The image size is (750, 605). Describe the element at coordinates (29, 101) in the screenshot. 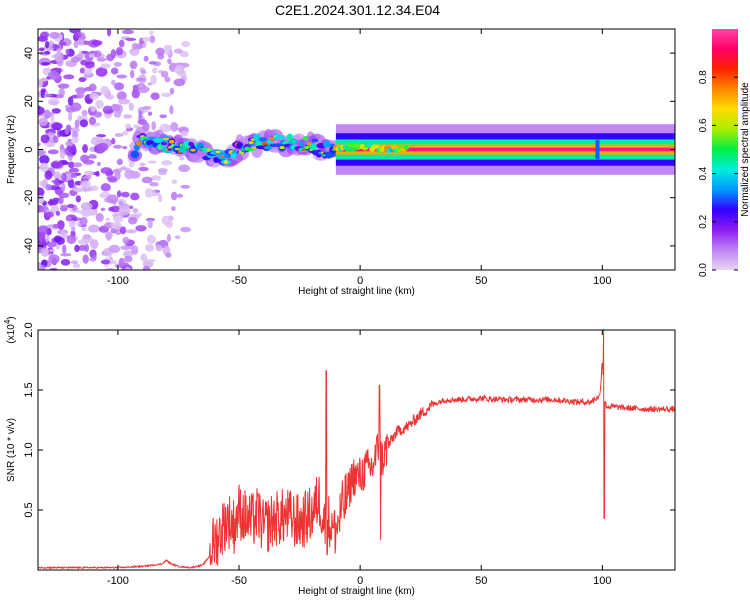

I see `top-ytick-label: 20` at that location.